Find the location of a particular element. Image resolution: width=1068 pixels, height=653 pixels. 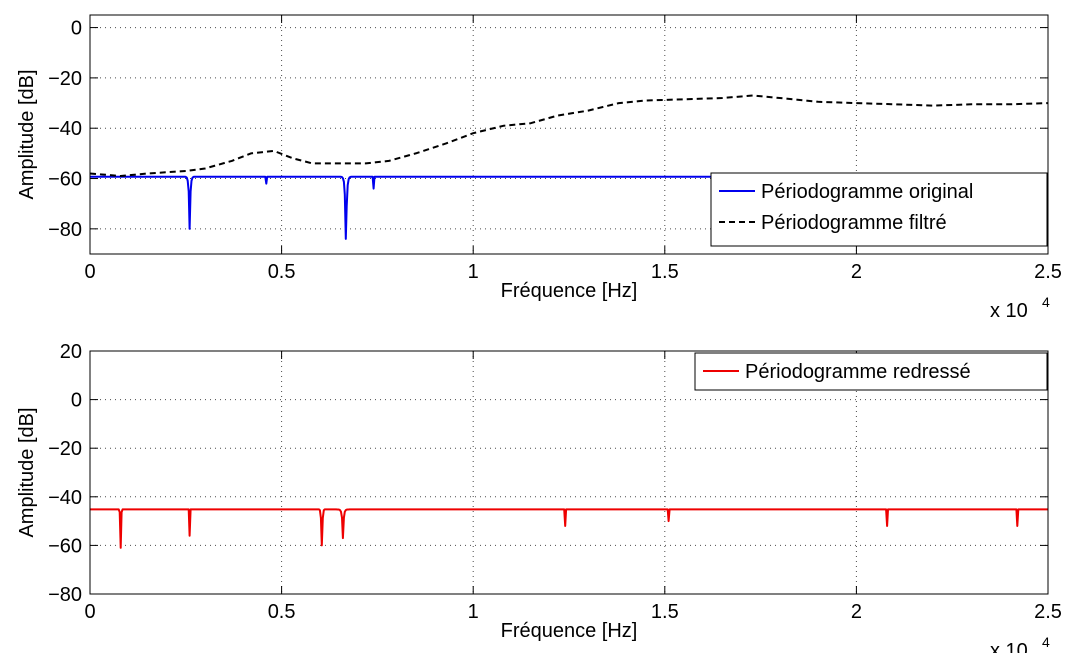

legend-label-0: Périodogramme redressé is located at coordinates (858, 372).